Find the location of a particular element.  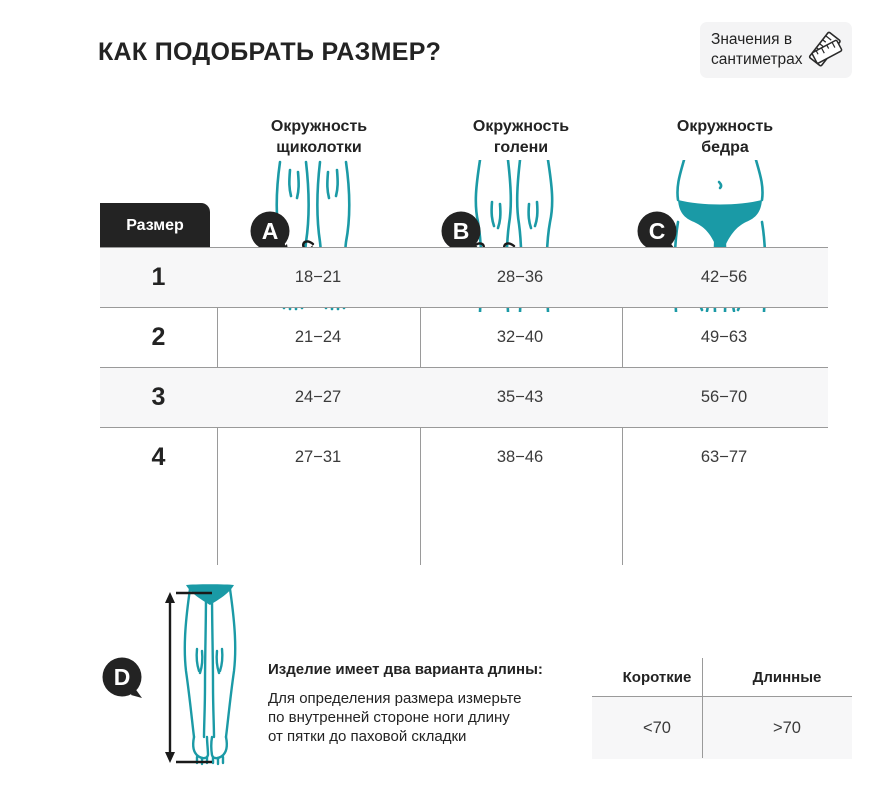

badge-c-letter: C is located at coordinates (657, 230).